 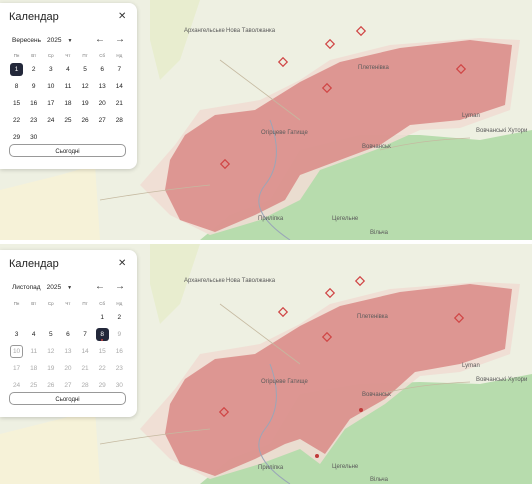 I want to click on calendar-day-disabled: 25, so click(x=34, y=385).